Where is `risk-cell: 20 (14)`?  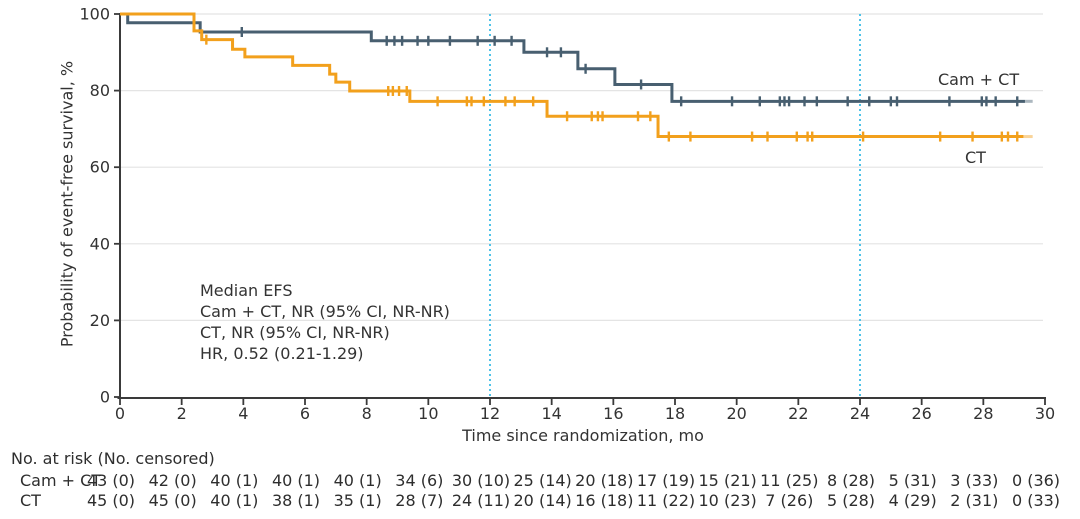
risk-cell: 20 (14) is located at coordinates (542, 500).